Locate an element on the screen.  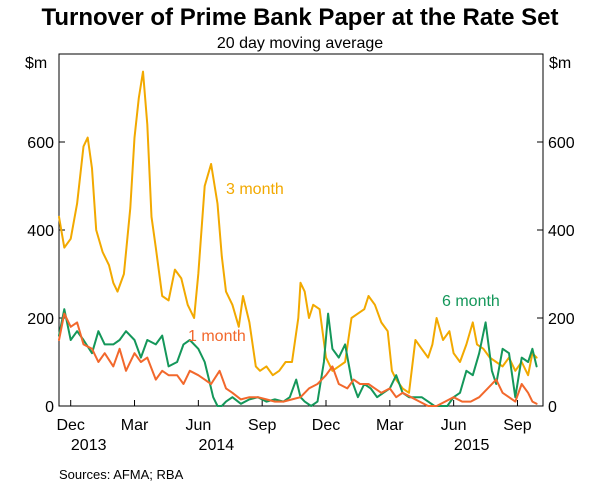
y-axis-right: 0 200 400 600 is located at coordinates (556, 275).